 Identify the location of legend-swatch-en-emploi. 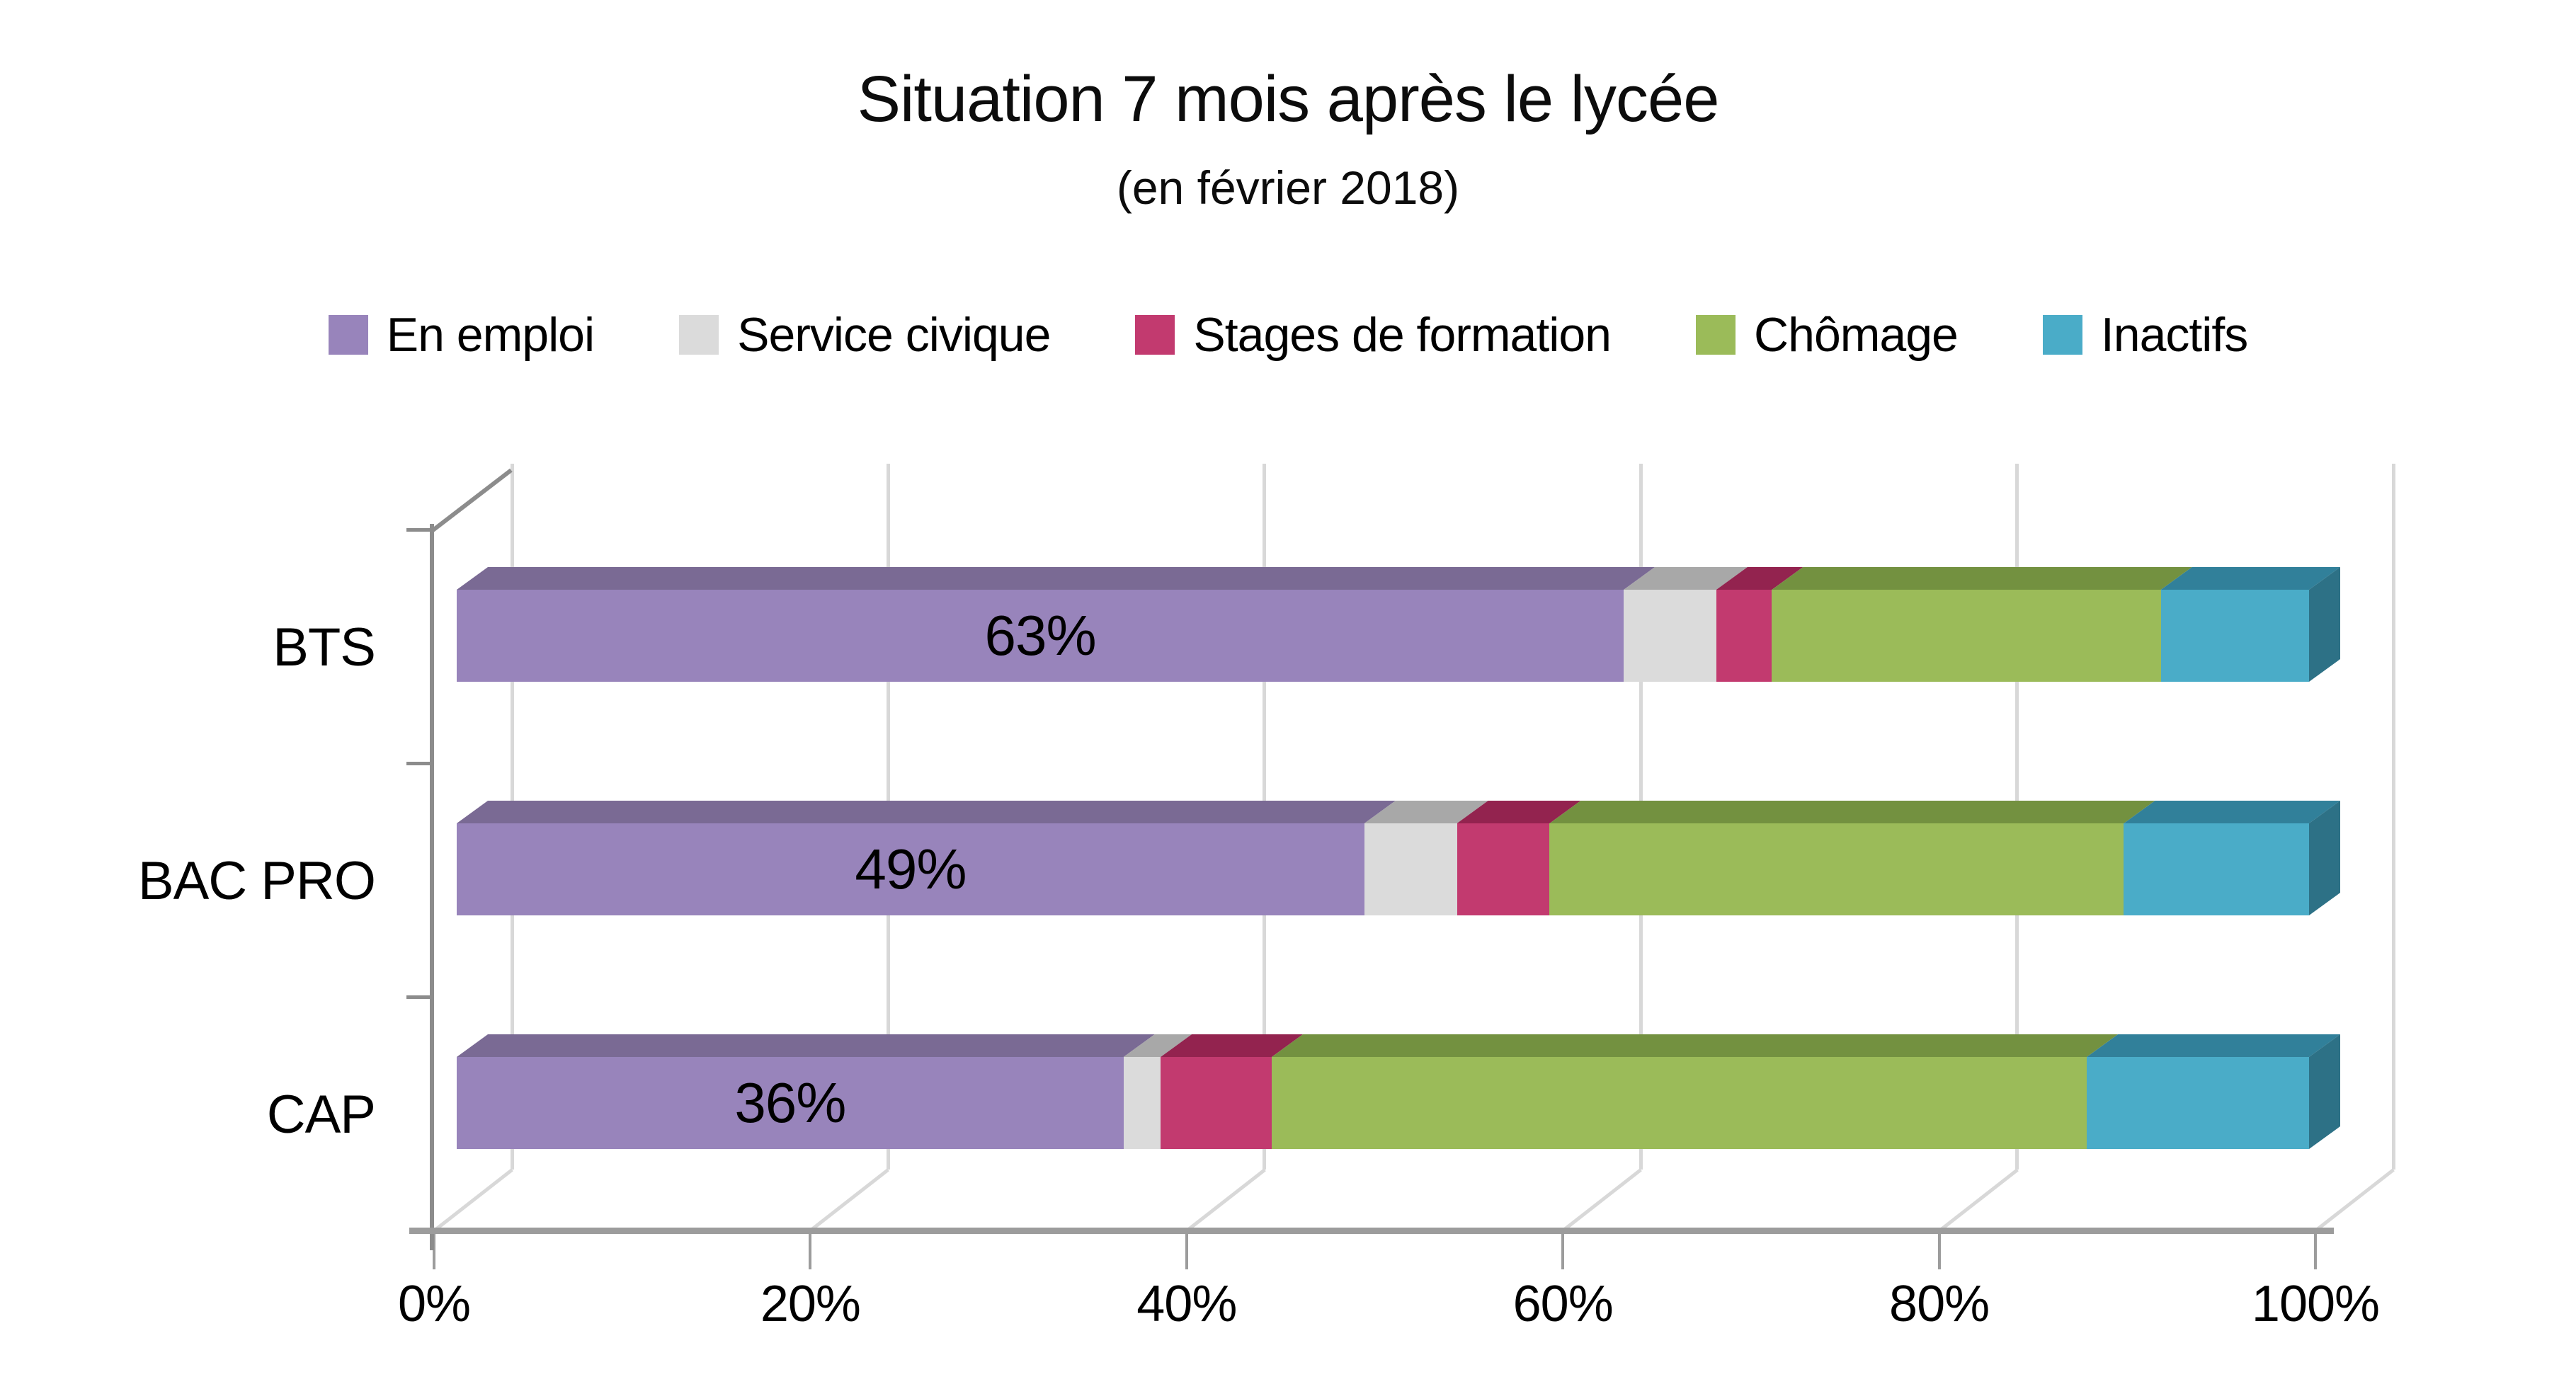
(348, 335).